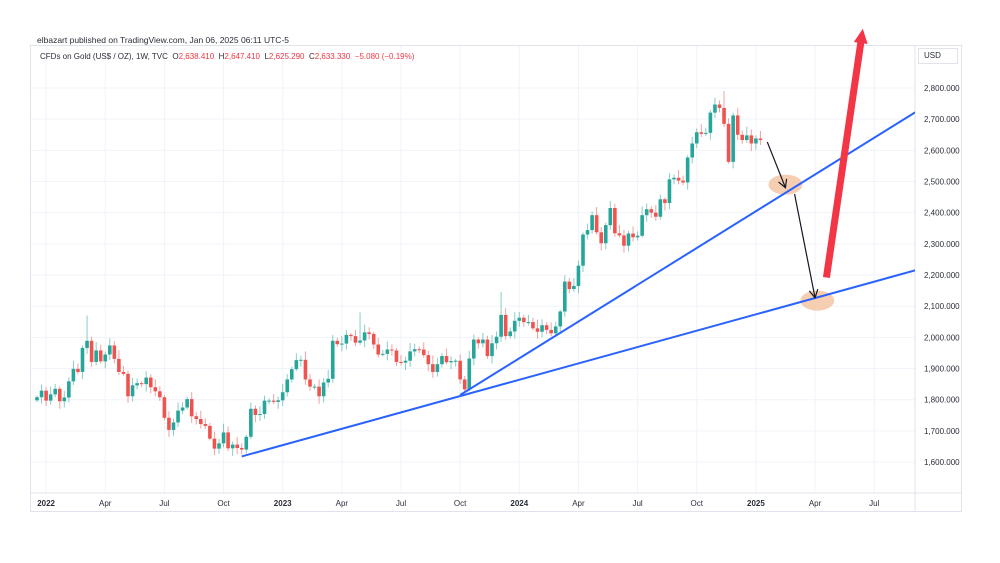  I want to click on low-label: L, so click(266, 56).